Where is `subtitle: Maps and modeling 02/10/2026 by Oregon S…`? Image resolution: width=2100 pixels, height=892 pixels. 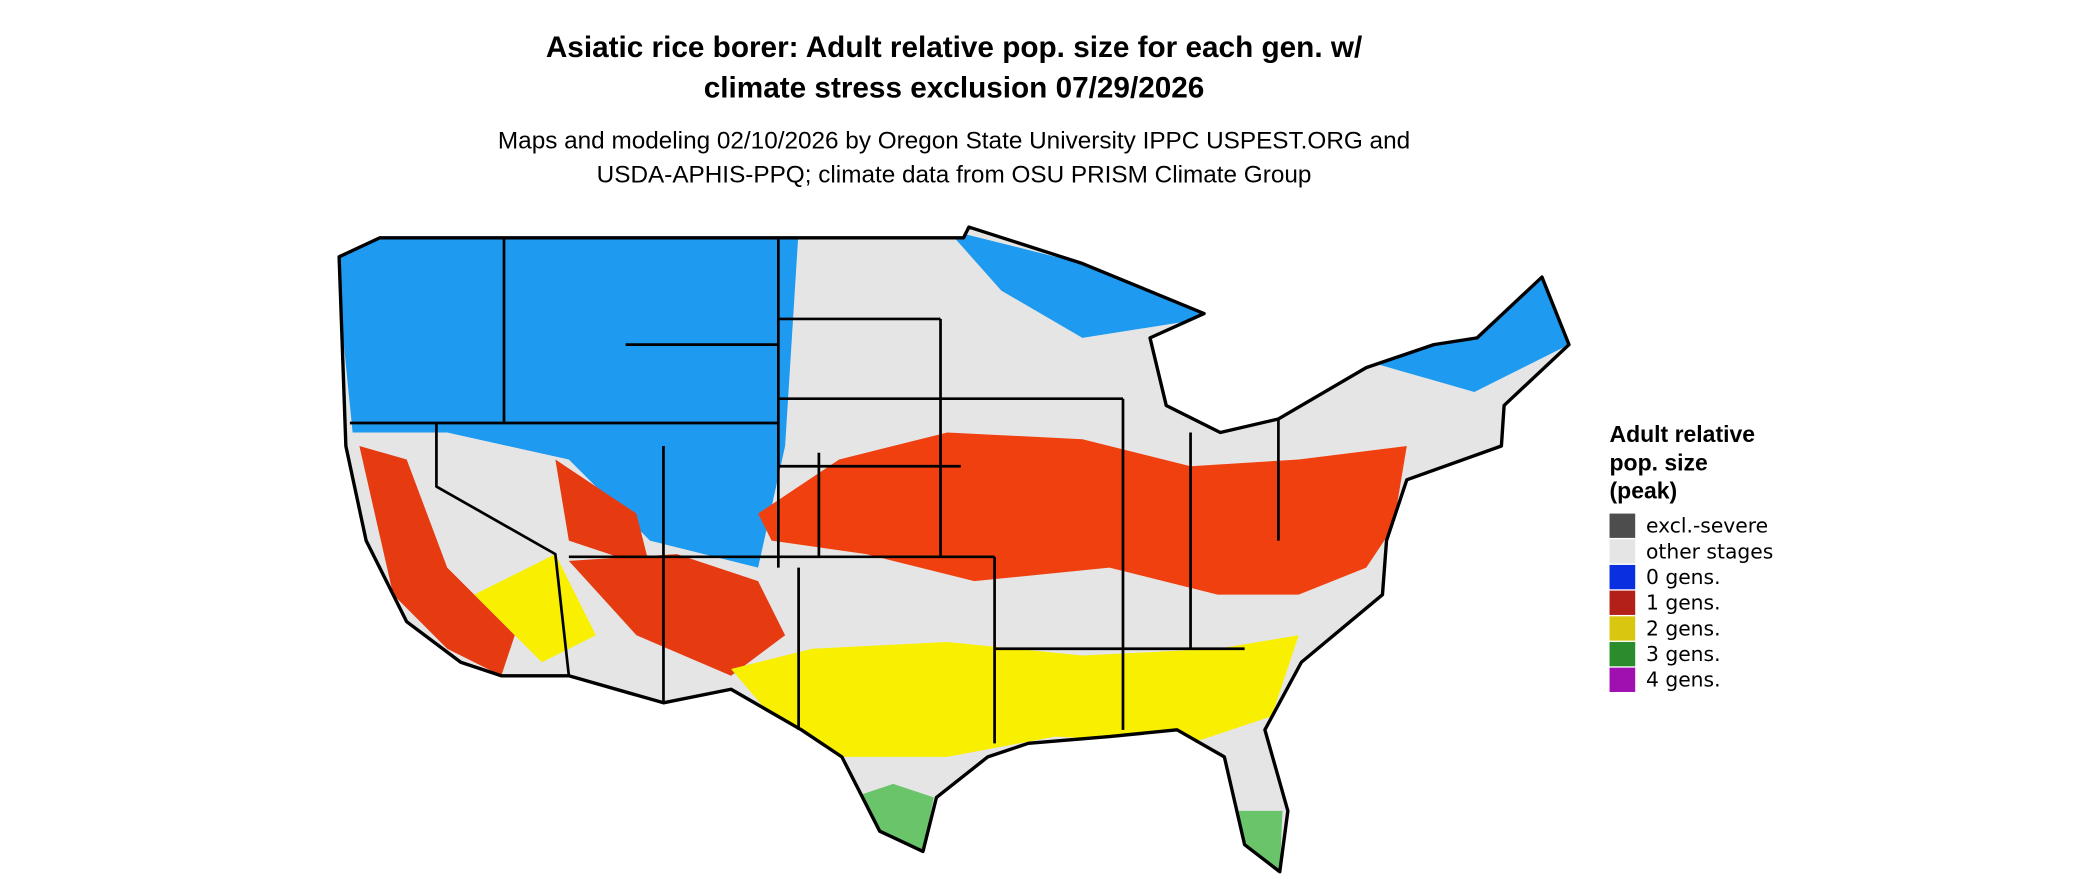 subtitle: Maps and modeling 02/10/2026 by Oregon S… is located at coordinates (954, 141).